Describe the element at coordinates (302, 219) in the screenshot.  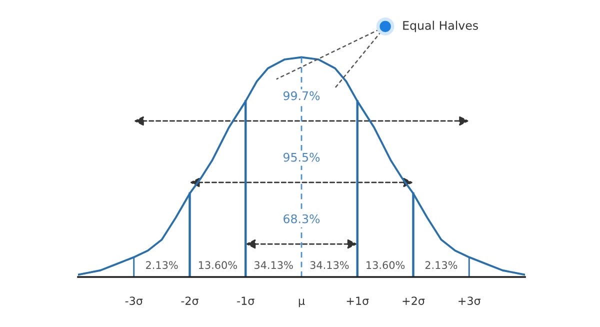
I see `annotation: 68.3%` at that location.